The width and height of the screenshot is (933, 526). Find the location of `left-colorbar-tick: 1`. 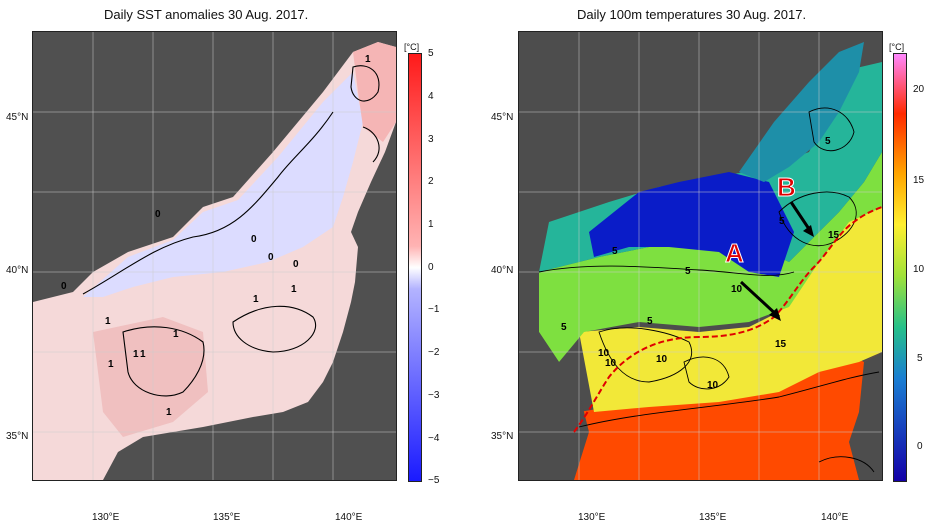

left-colorbar-tick: 1 is located at coordinates (431, 224).